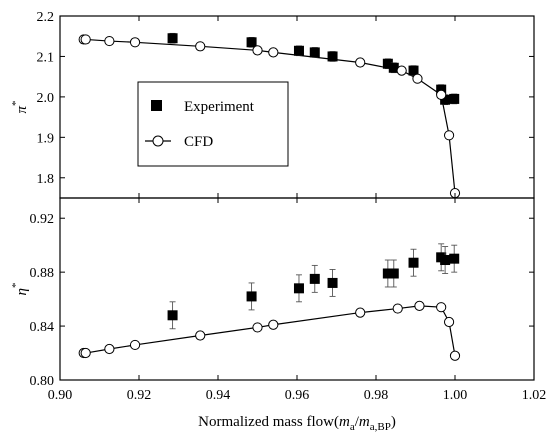  What do you see at coordinates (380, 427) in the screenshot?
I see `x-axis-title-sub2: a,BP` at bounding box center [380, 427].